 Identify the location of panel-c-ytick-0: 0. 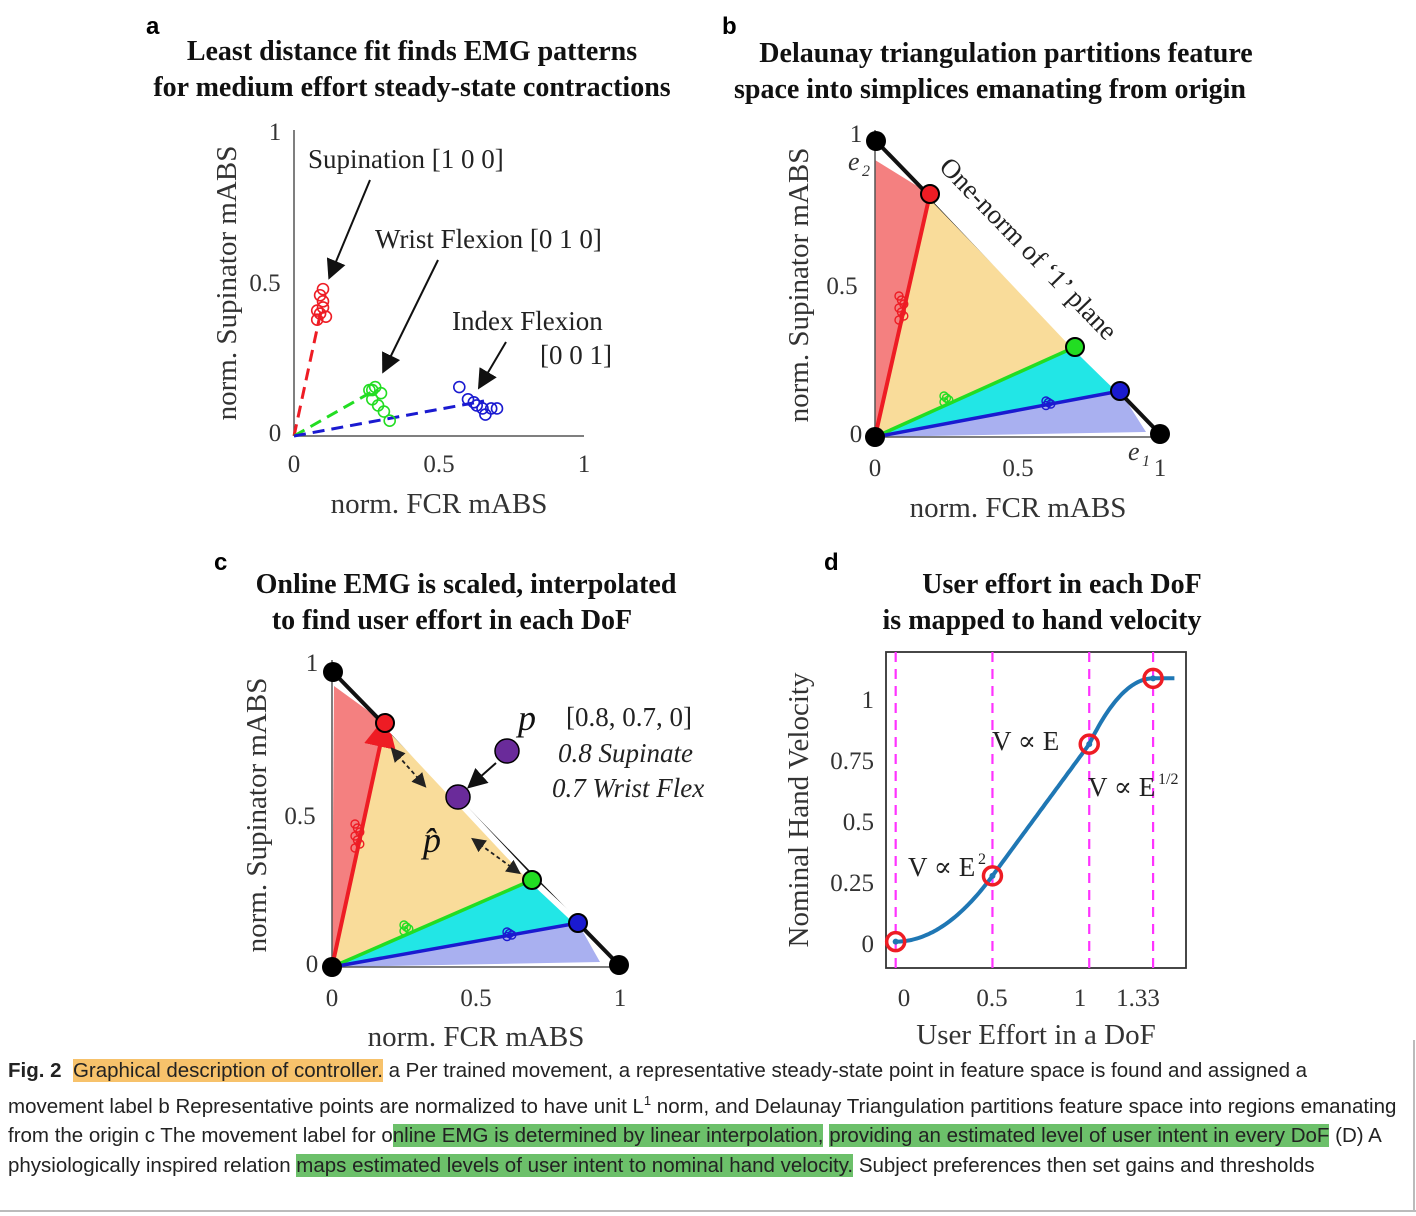
(312, 964).